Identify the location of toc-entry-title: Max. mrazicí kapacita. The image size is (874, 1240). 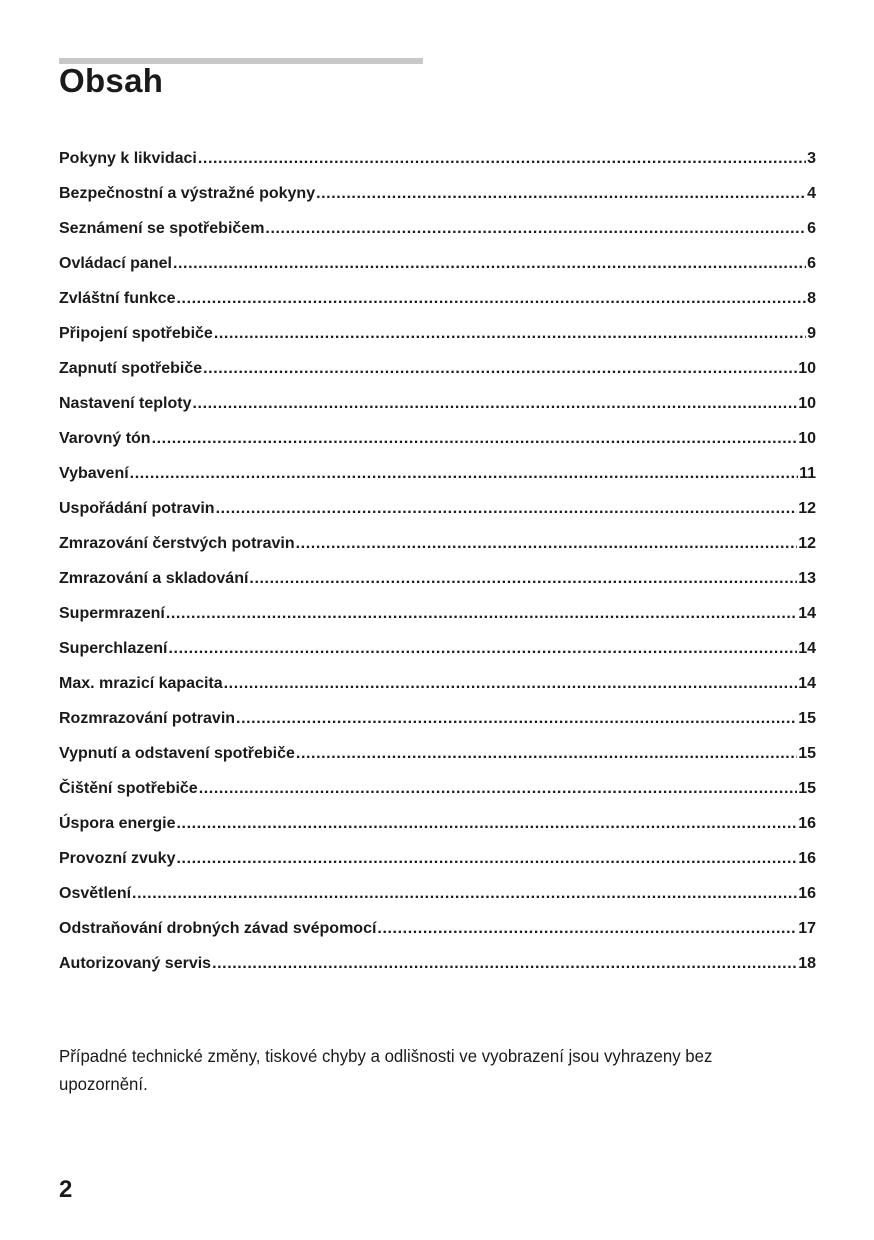
(141, 683).